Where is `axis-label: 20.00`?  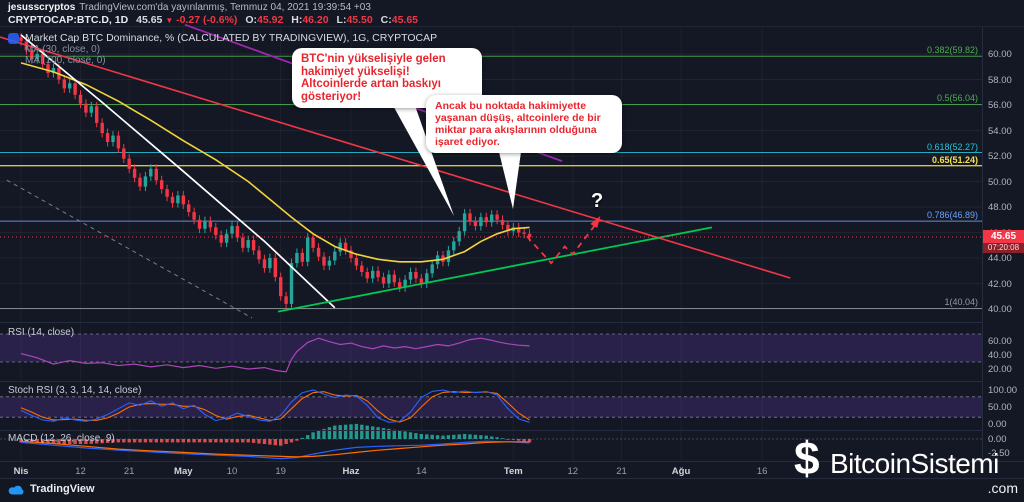 axis-label: 20.00 is located at coordinates (1000, 369).